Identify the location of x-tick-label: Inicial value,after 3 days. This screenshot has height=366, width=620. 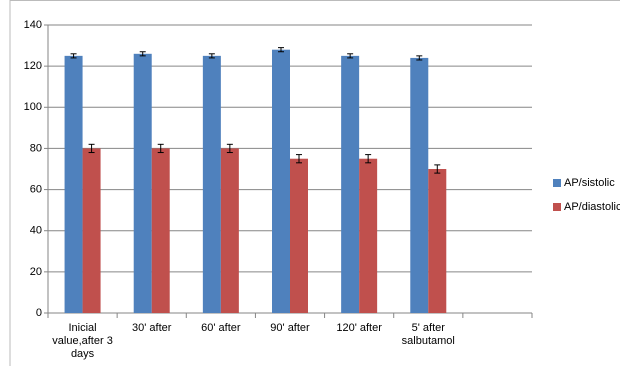
(82, 341).